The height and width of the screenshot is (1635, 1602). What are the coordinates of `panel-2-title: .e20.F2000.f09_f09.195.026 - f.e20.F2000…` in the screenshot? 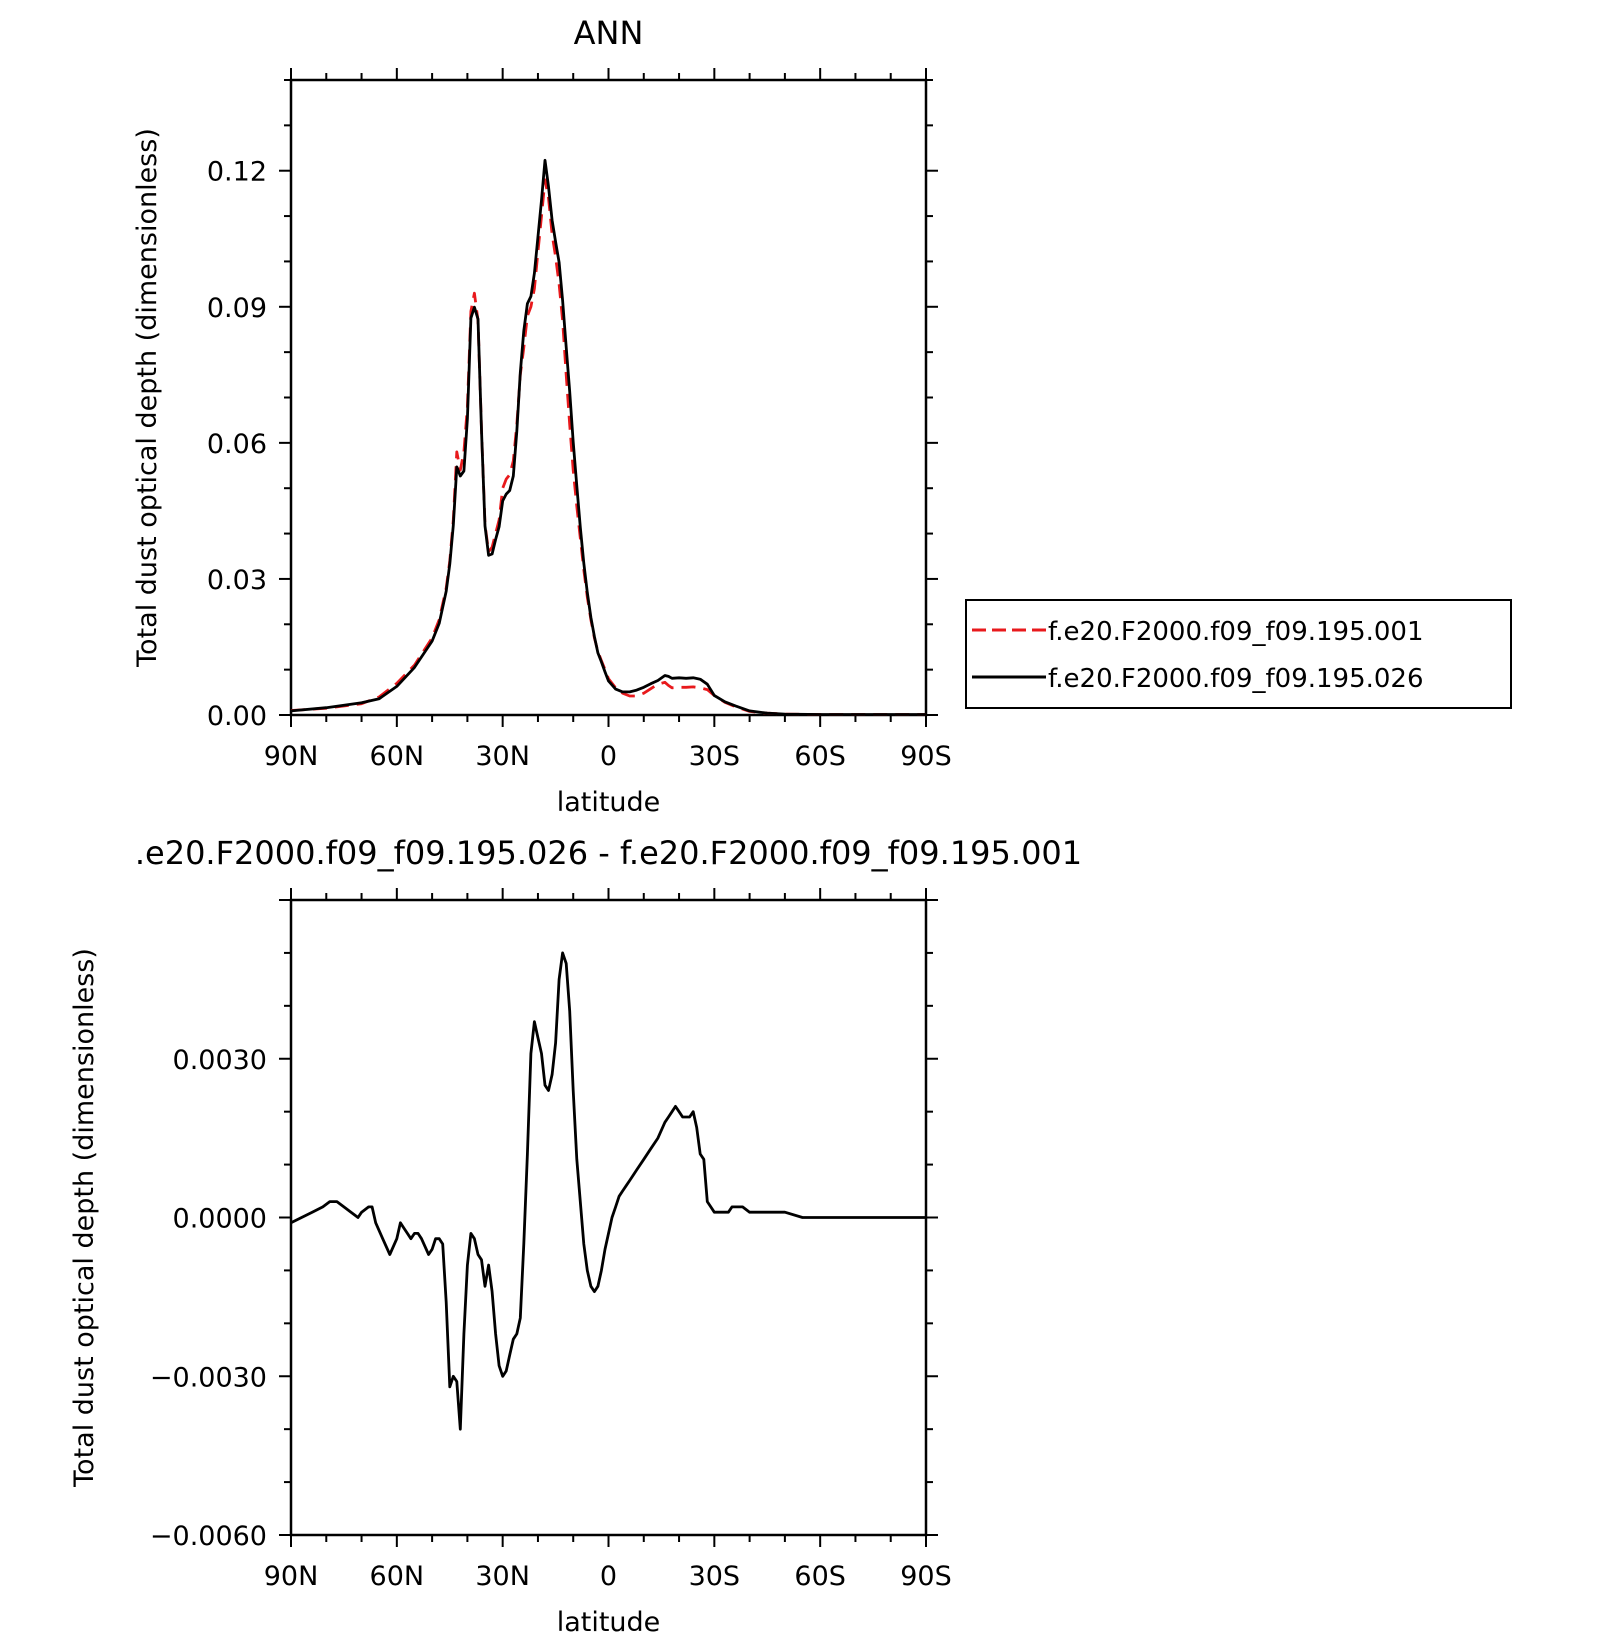 It's located at (608, 853).